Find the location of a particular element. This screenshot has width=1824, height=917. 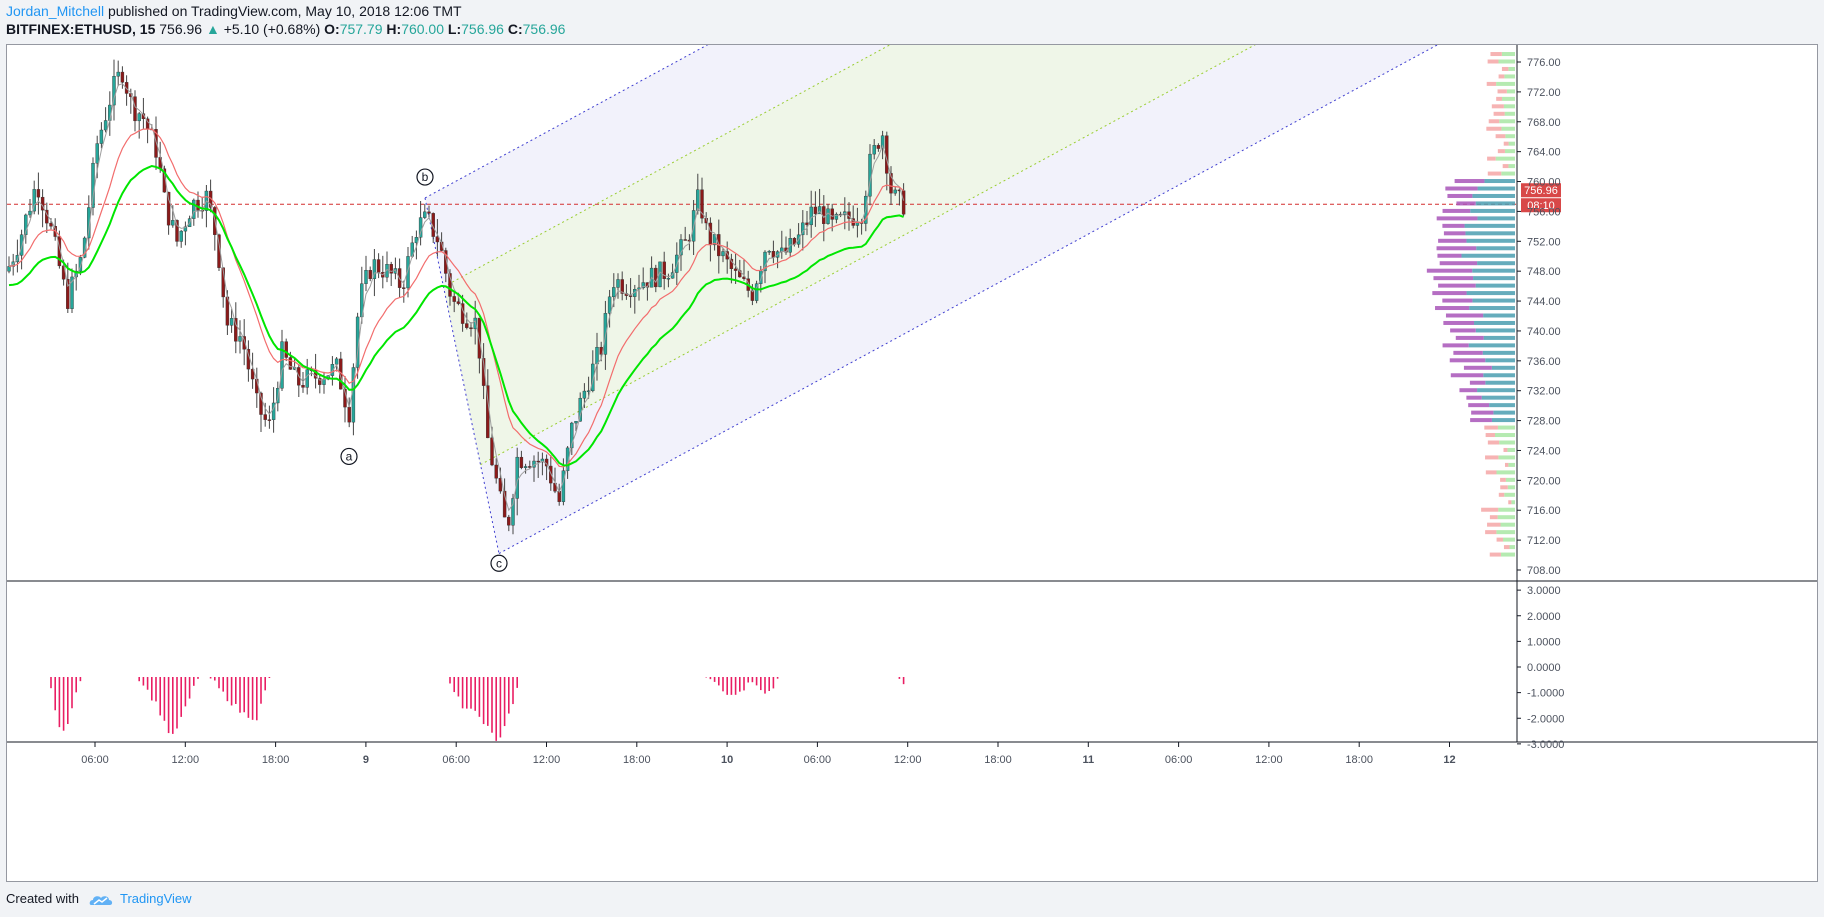

price-tick-label: 720.00 is located at coordinates (1544, 481).